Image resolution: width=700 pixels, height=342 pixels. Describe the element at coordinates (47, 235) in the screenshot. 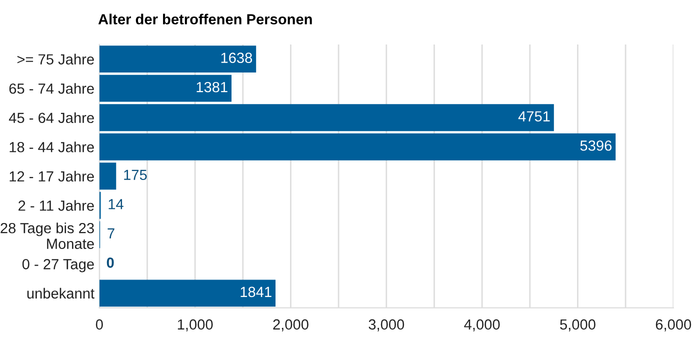

I see `y-tick-label: 28 Tage bis 23 Monate` at that location.